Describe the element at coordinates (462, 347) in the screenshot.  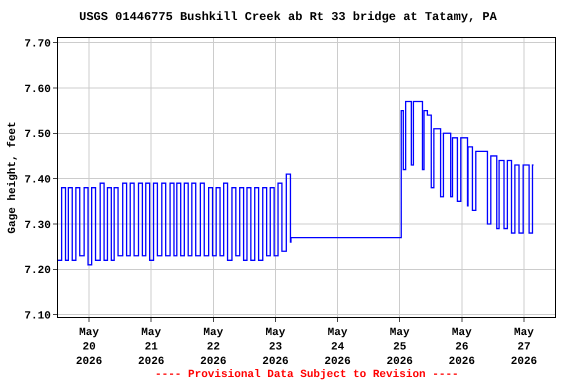
I see `x-tick-label: May 26 2026` at that location.